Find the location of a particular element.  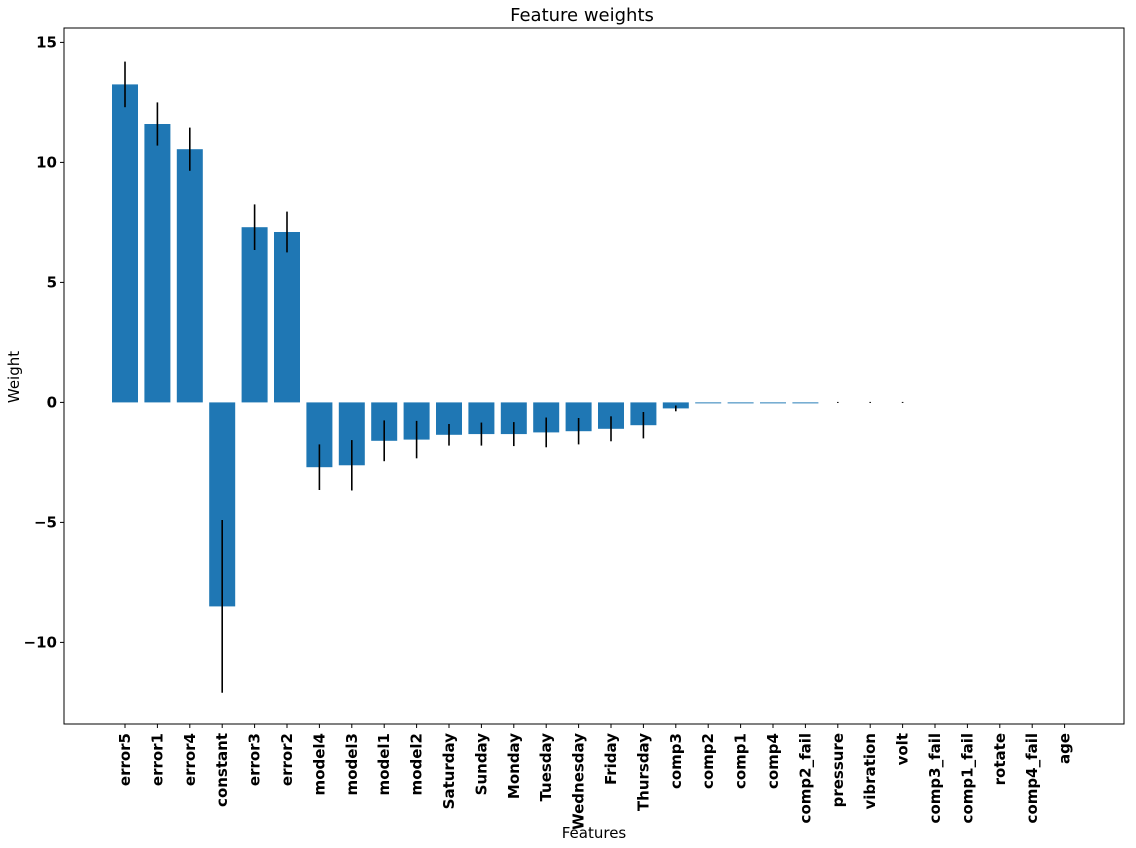

x-tick-label: constant is located at coordinates (222, 770).